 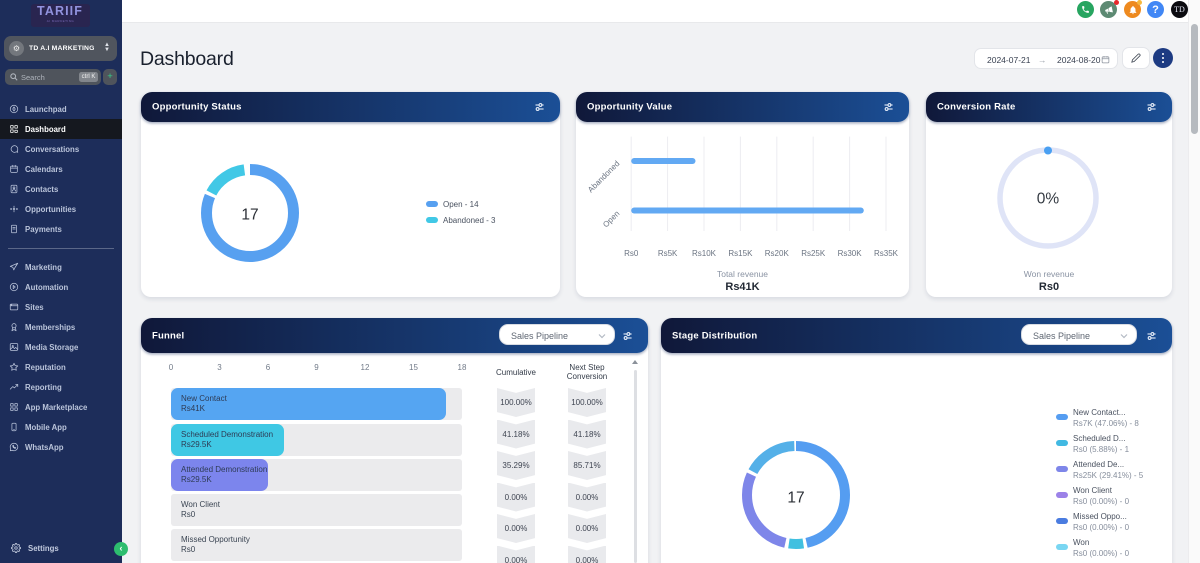 What do you see at coordinates (704, 253) in the screenshot?
I see `svg-text: Rs10K` at bounding box center [704, 253].